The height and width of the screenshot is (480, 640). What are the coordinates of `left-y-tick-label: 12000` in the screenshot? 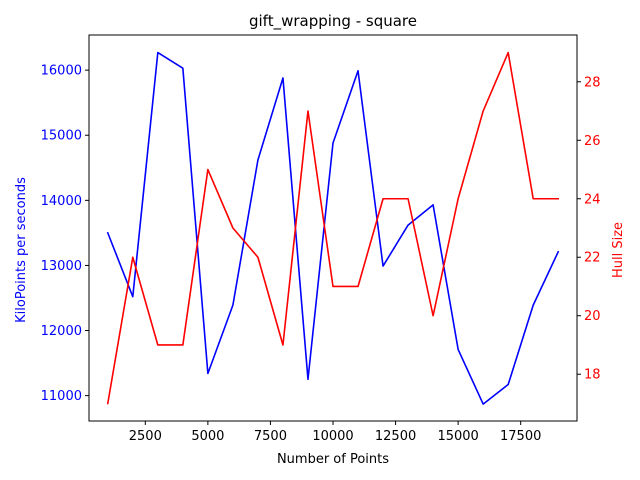 It's located at (61, 331).